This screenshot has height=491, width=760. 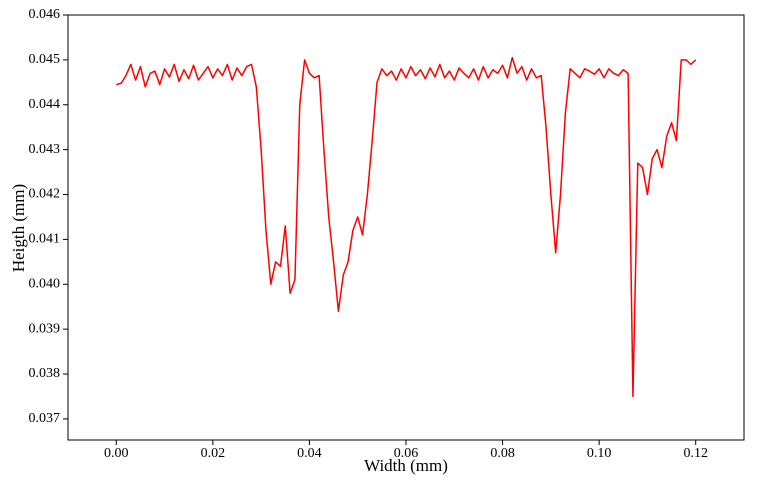 I want to click on y-tick-label: 0.043, so click(x=45, y=149).